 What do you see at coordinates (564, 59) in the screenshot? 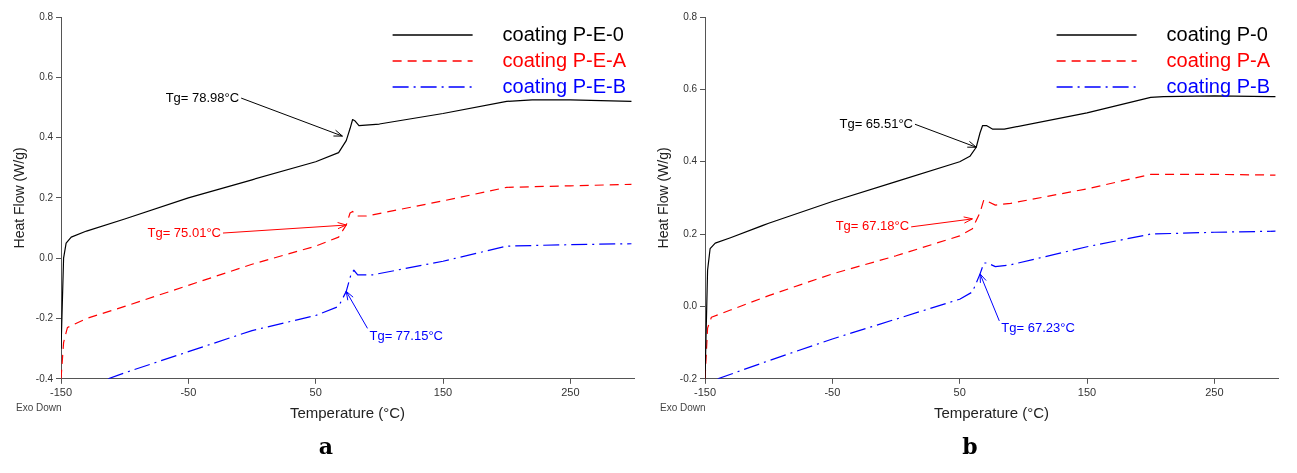
I see `legend-label: coating P-E-A` at bounding box center [564, 59].